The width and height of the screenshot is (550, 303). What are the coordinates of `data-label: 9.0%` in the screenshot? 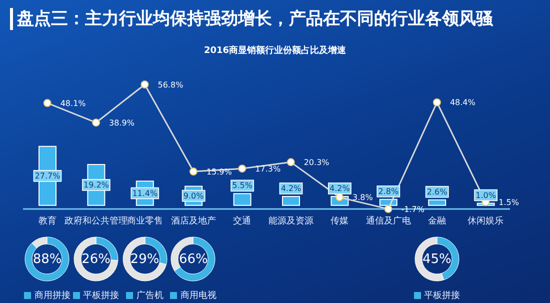 It's located at (193, 195).